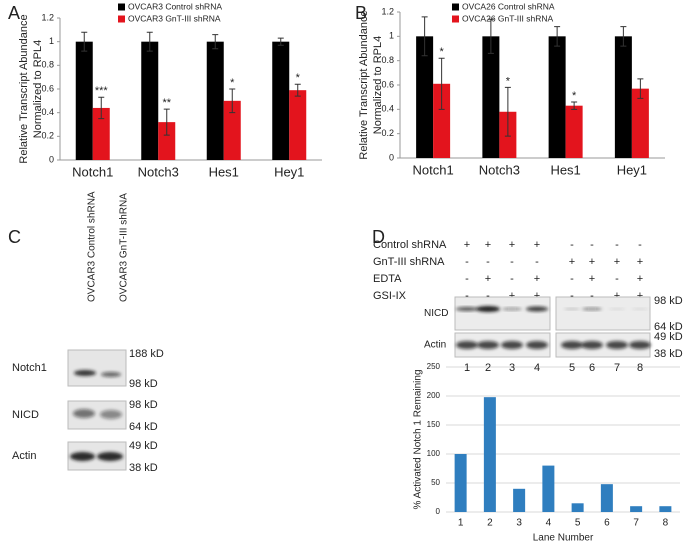 This screenshot has width=683, height=549. What do you see at coordinates (166, 103) in the screenshot?
I see `significance: **` at bounding box center [166, 103].